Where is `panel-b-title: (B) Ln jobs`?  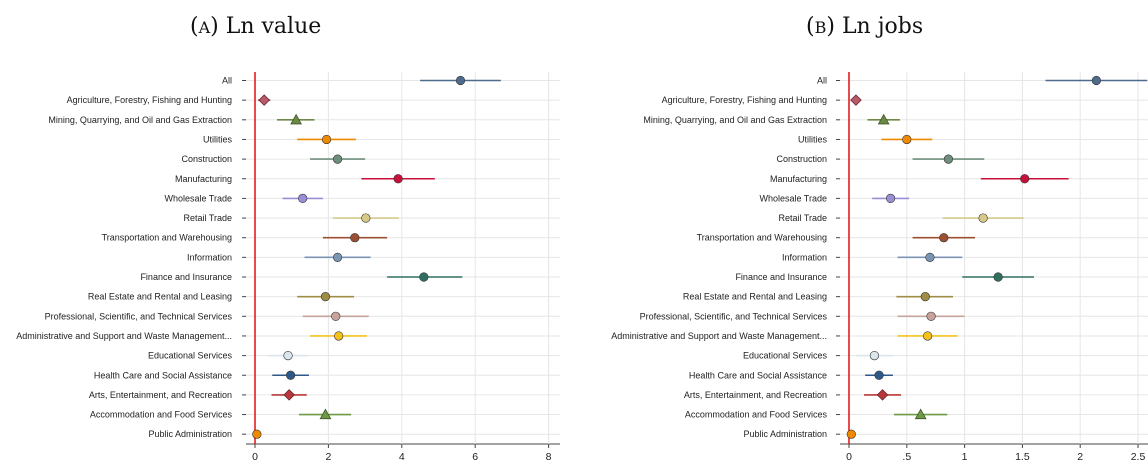 panel-b-title: (B) Ln jobs is located at coordinates (865, 26).